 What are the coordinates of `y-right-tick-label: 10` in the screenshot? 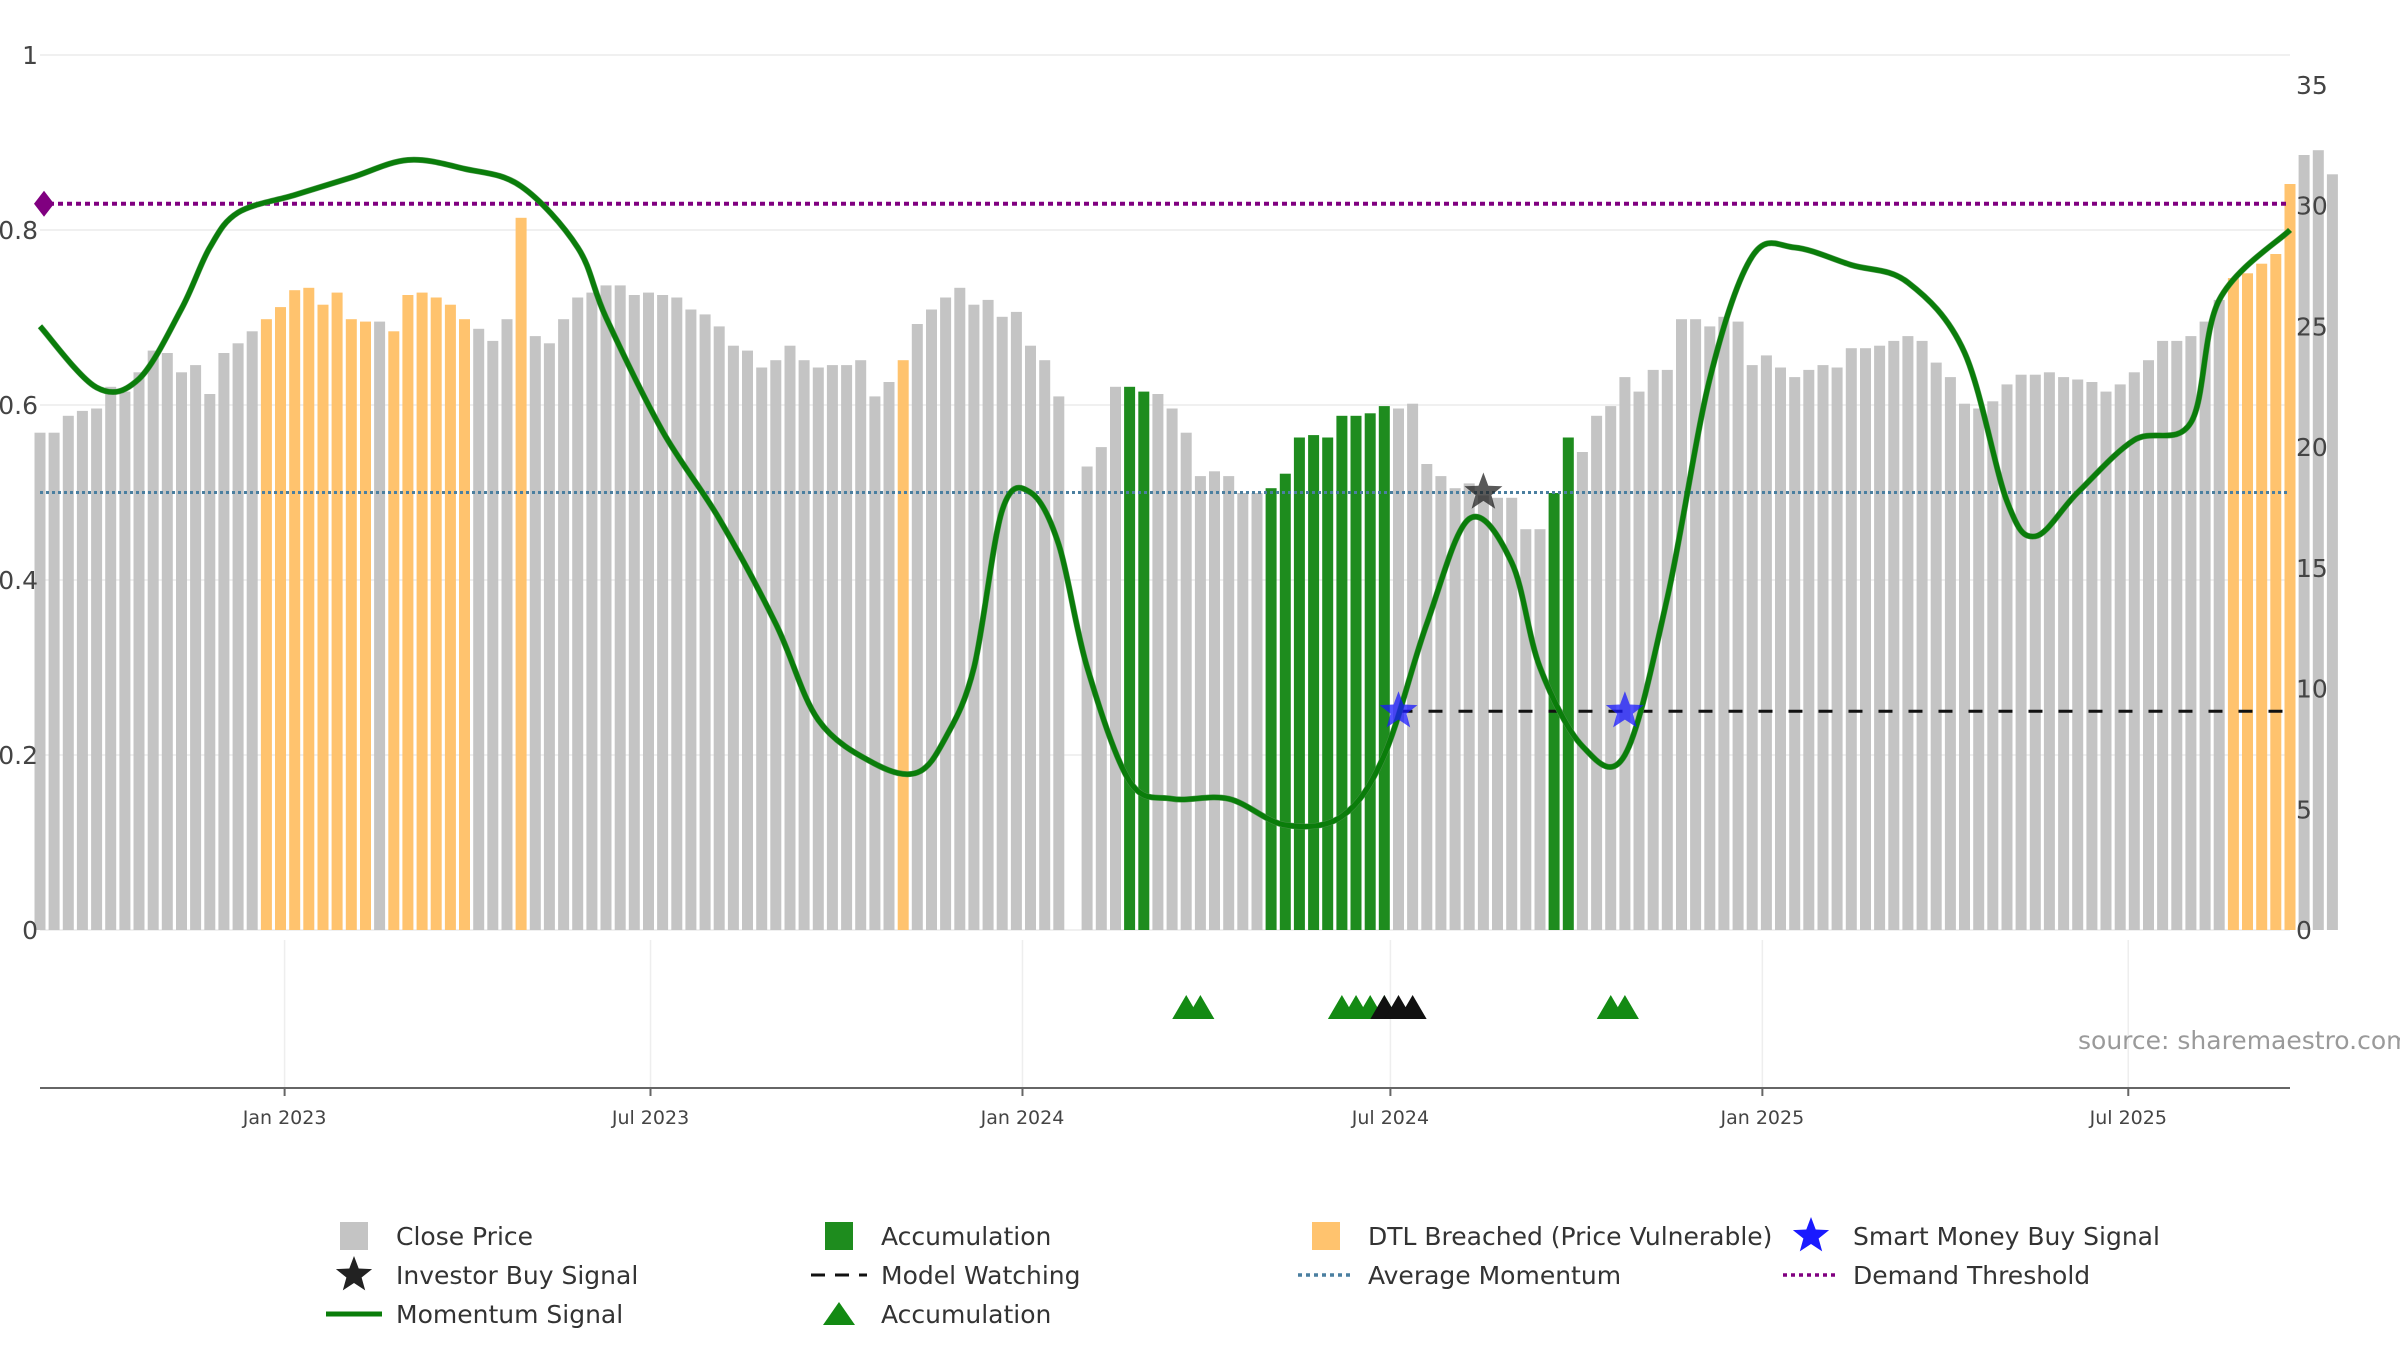 It's located at (2312, 689).